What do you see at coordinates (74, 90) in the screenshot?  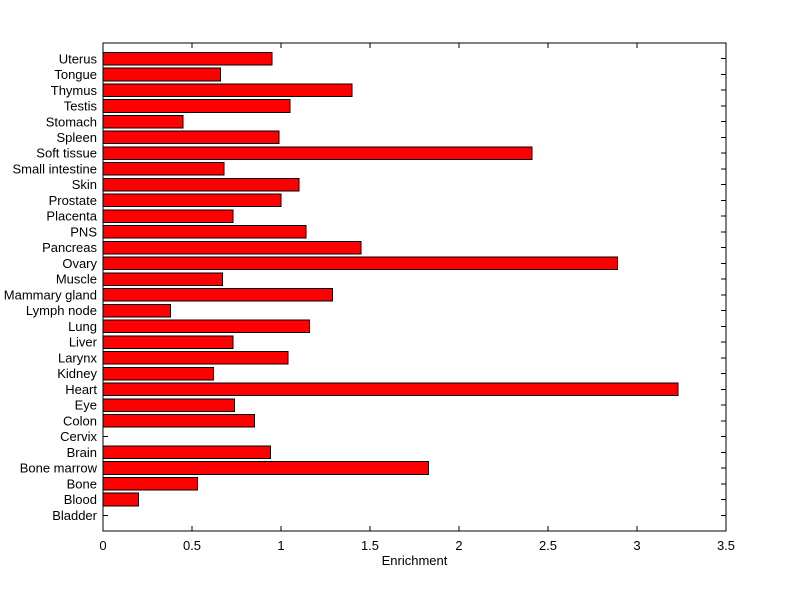 I see `y-tick-label: Thymus` at bounding box center [74, 90].